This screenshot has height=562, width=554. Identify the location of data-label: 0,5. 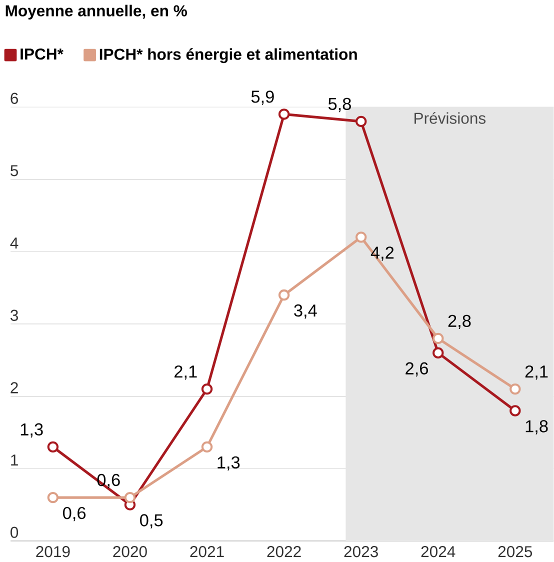
(151, 521).